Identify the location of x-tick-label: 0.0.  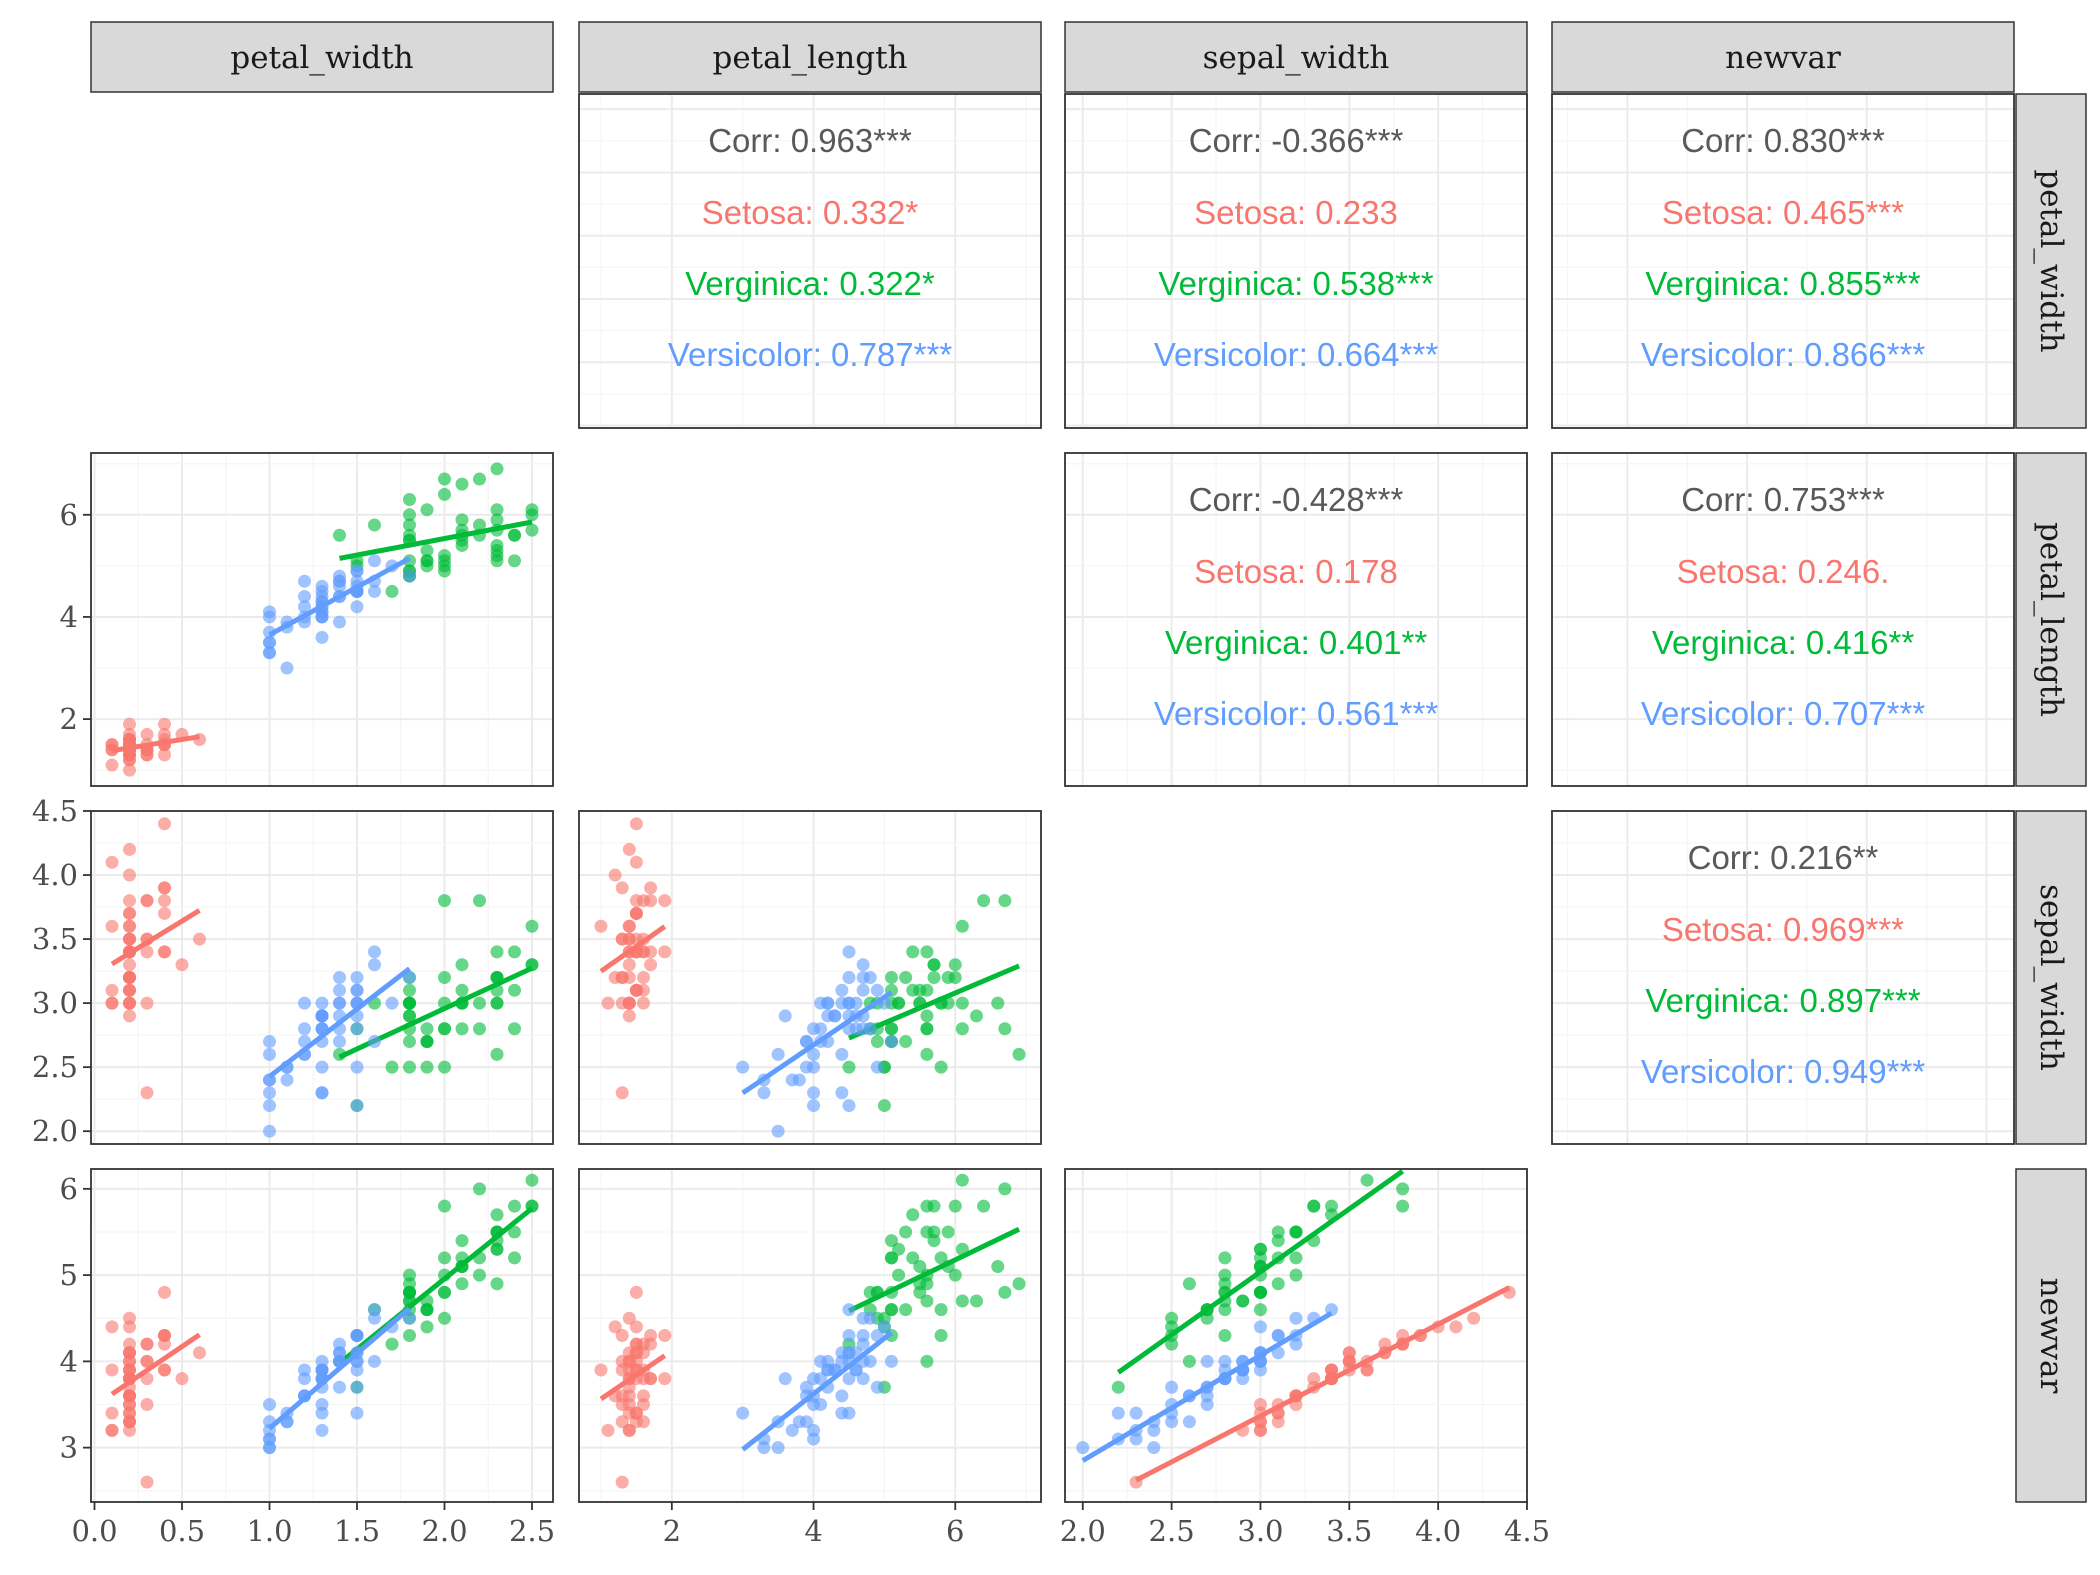
(94, 1531).